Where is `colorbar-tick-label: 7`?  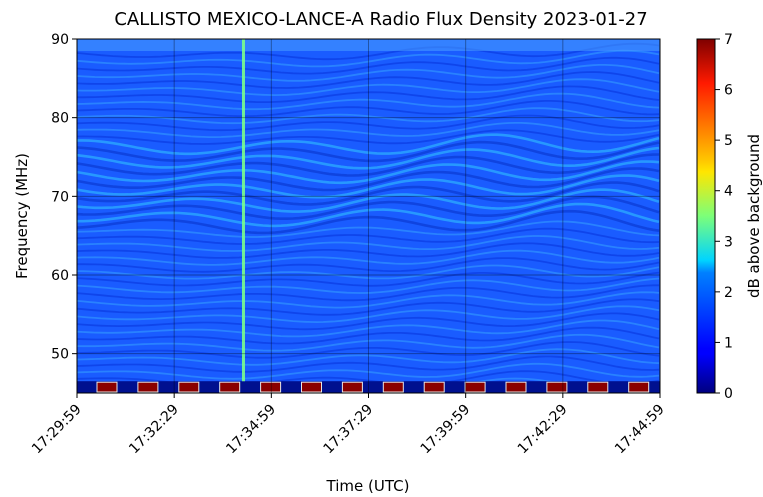 colorbar-tick-label: 7 is located at coordinates (728, 40).